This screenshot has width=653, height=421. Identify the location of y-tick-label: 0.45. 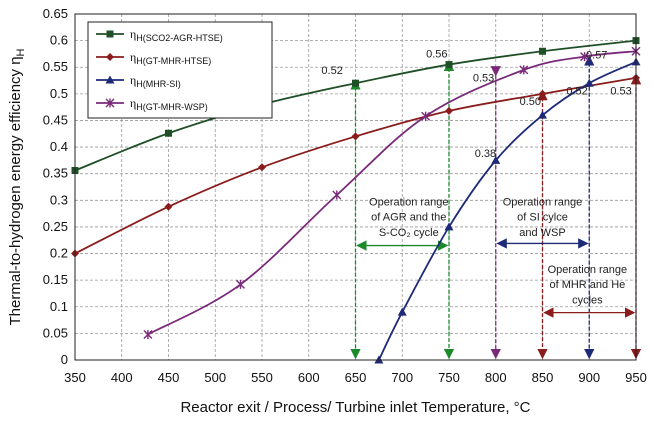
(55, 119).